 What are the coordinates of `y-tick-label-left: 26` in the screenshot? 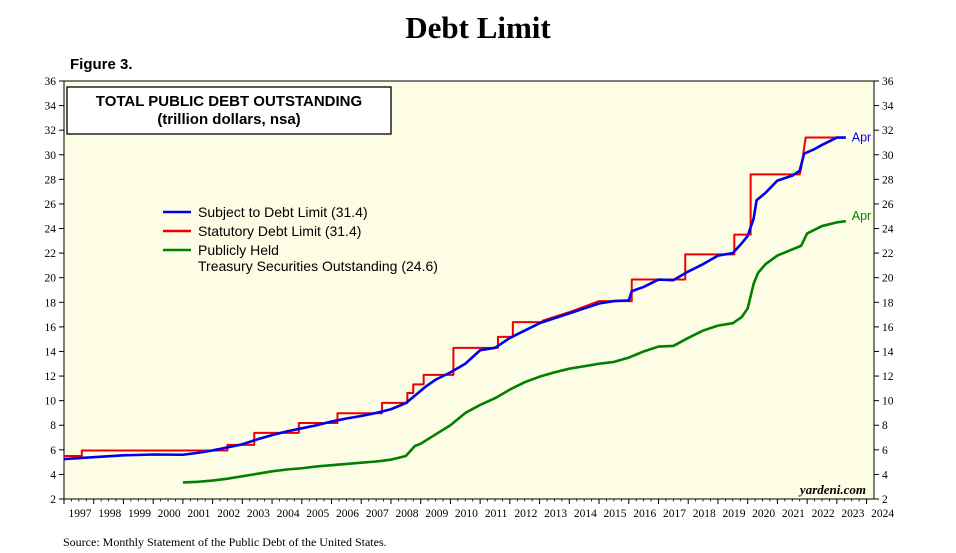 It's located at (51, 205).